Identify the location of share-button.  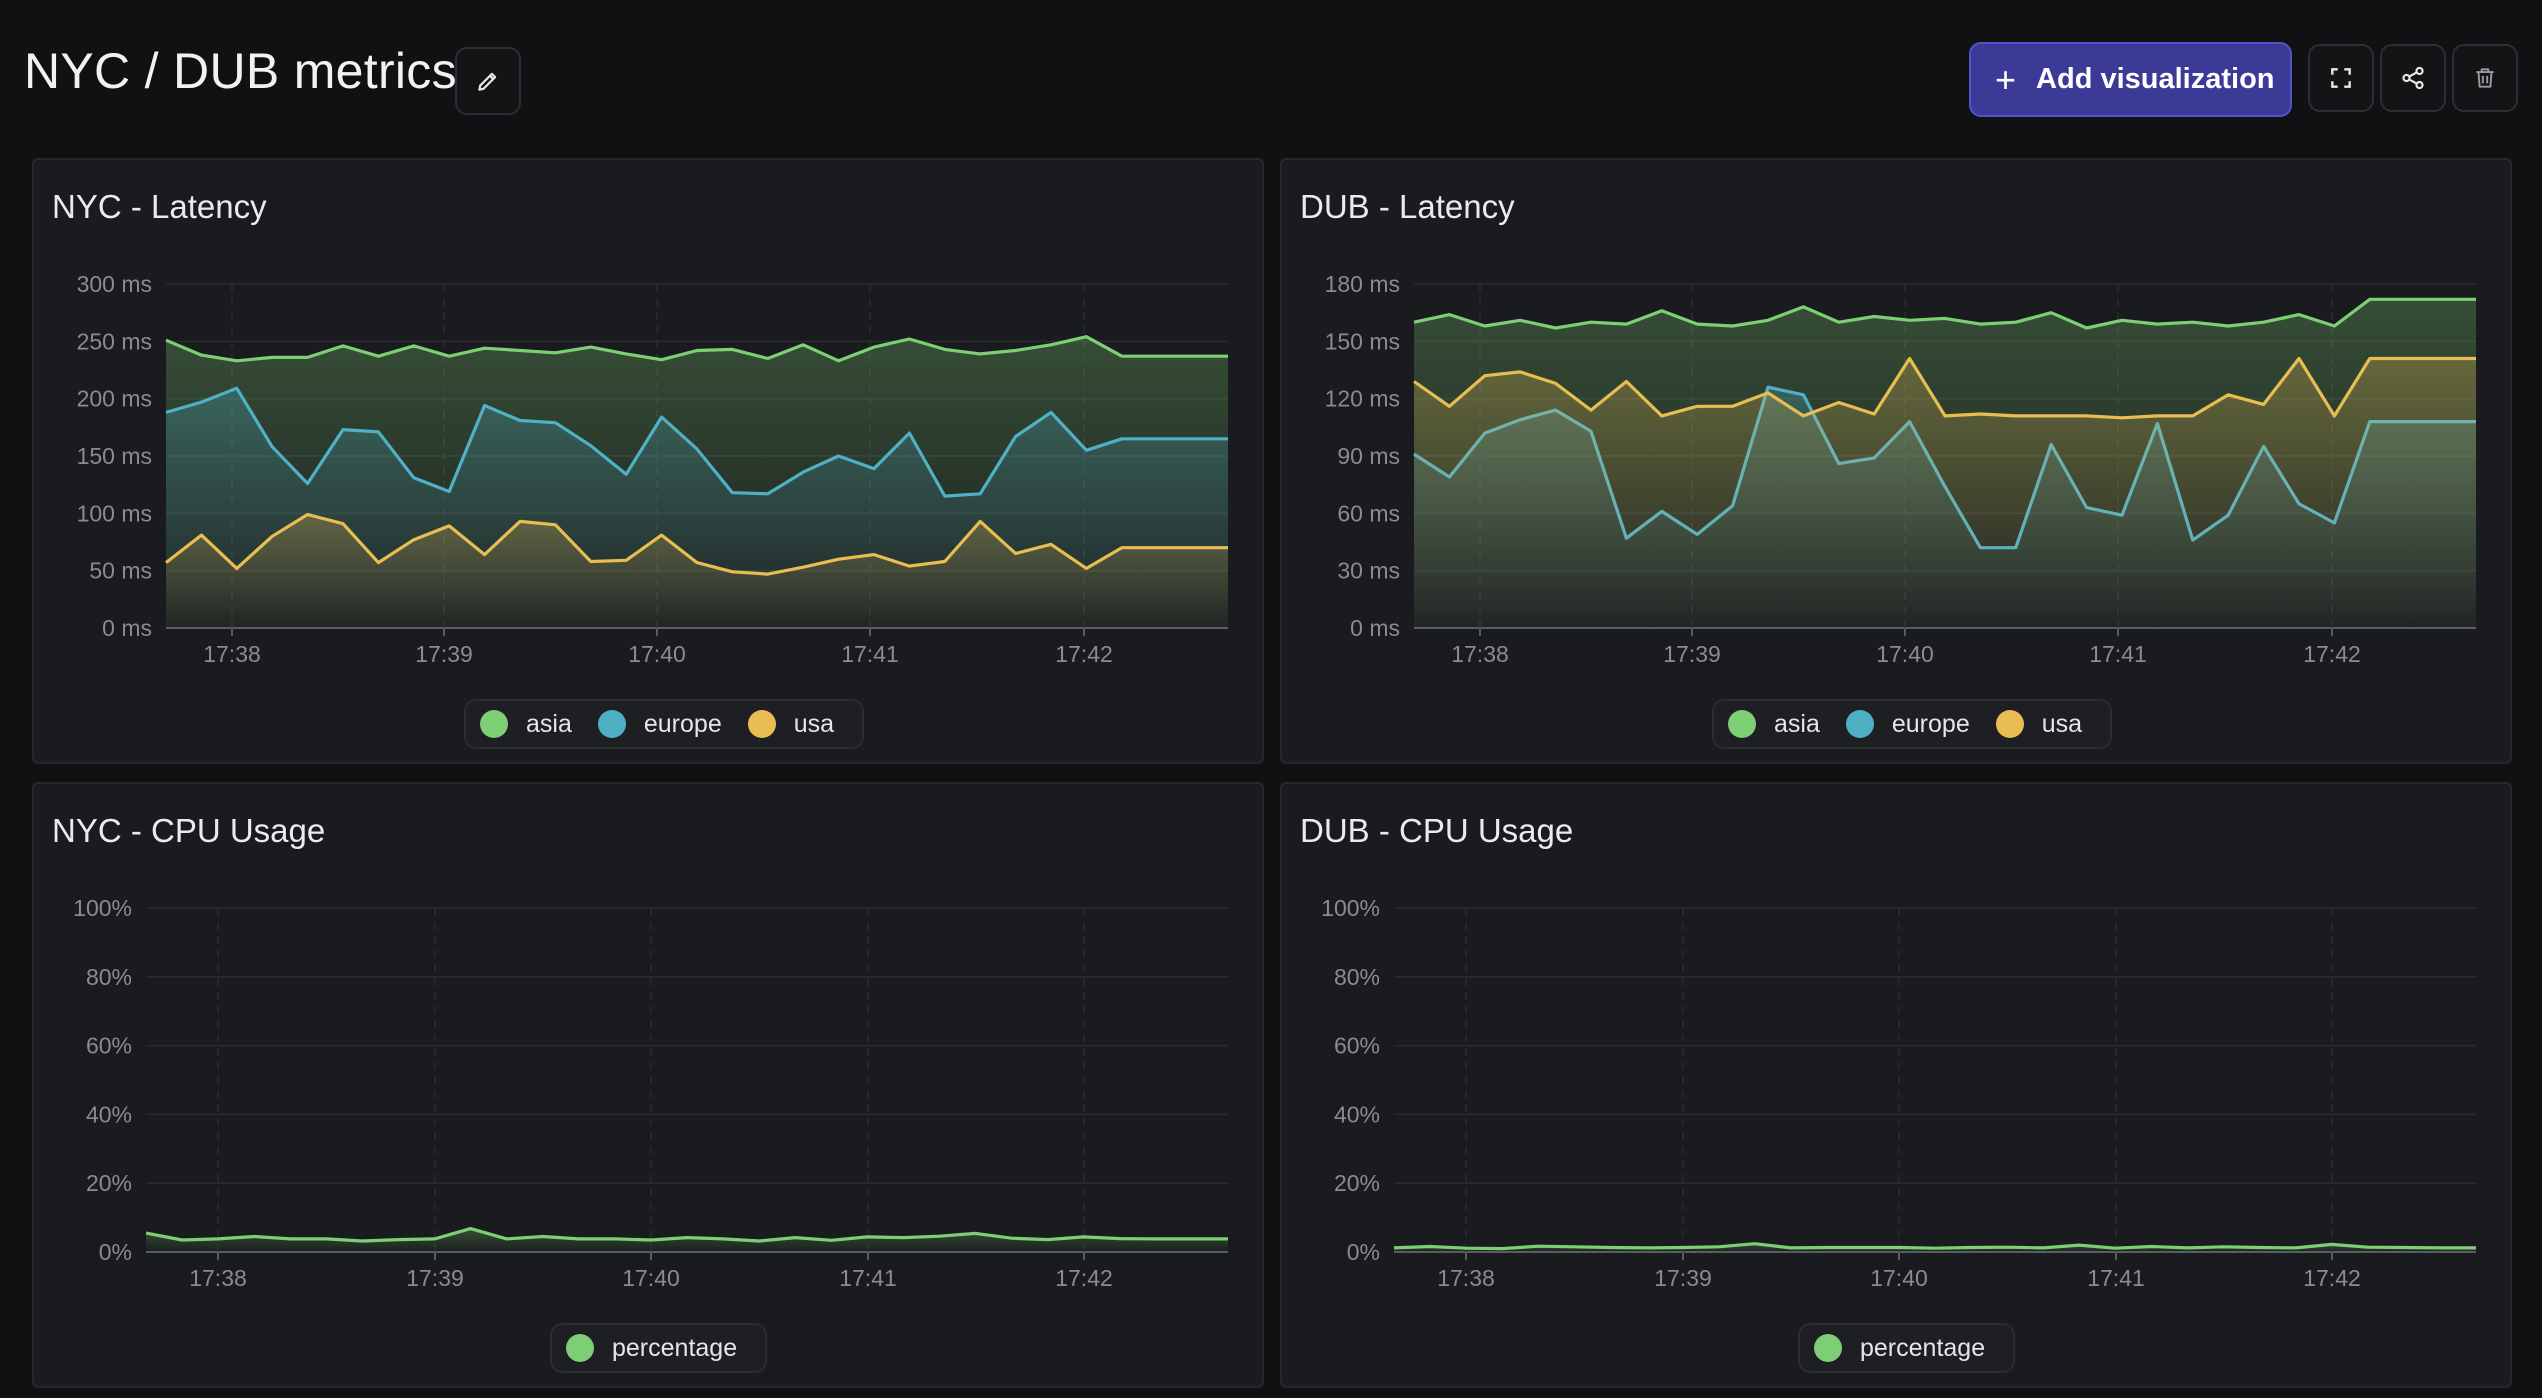
(2413, 78).